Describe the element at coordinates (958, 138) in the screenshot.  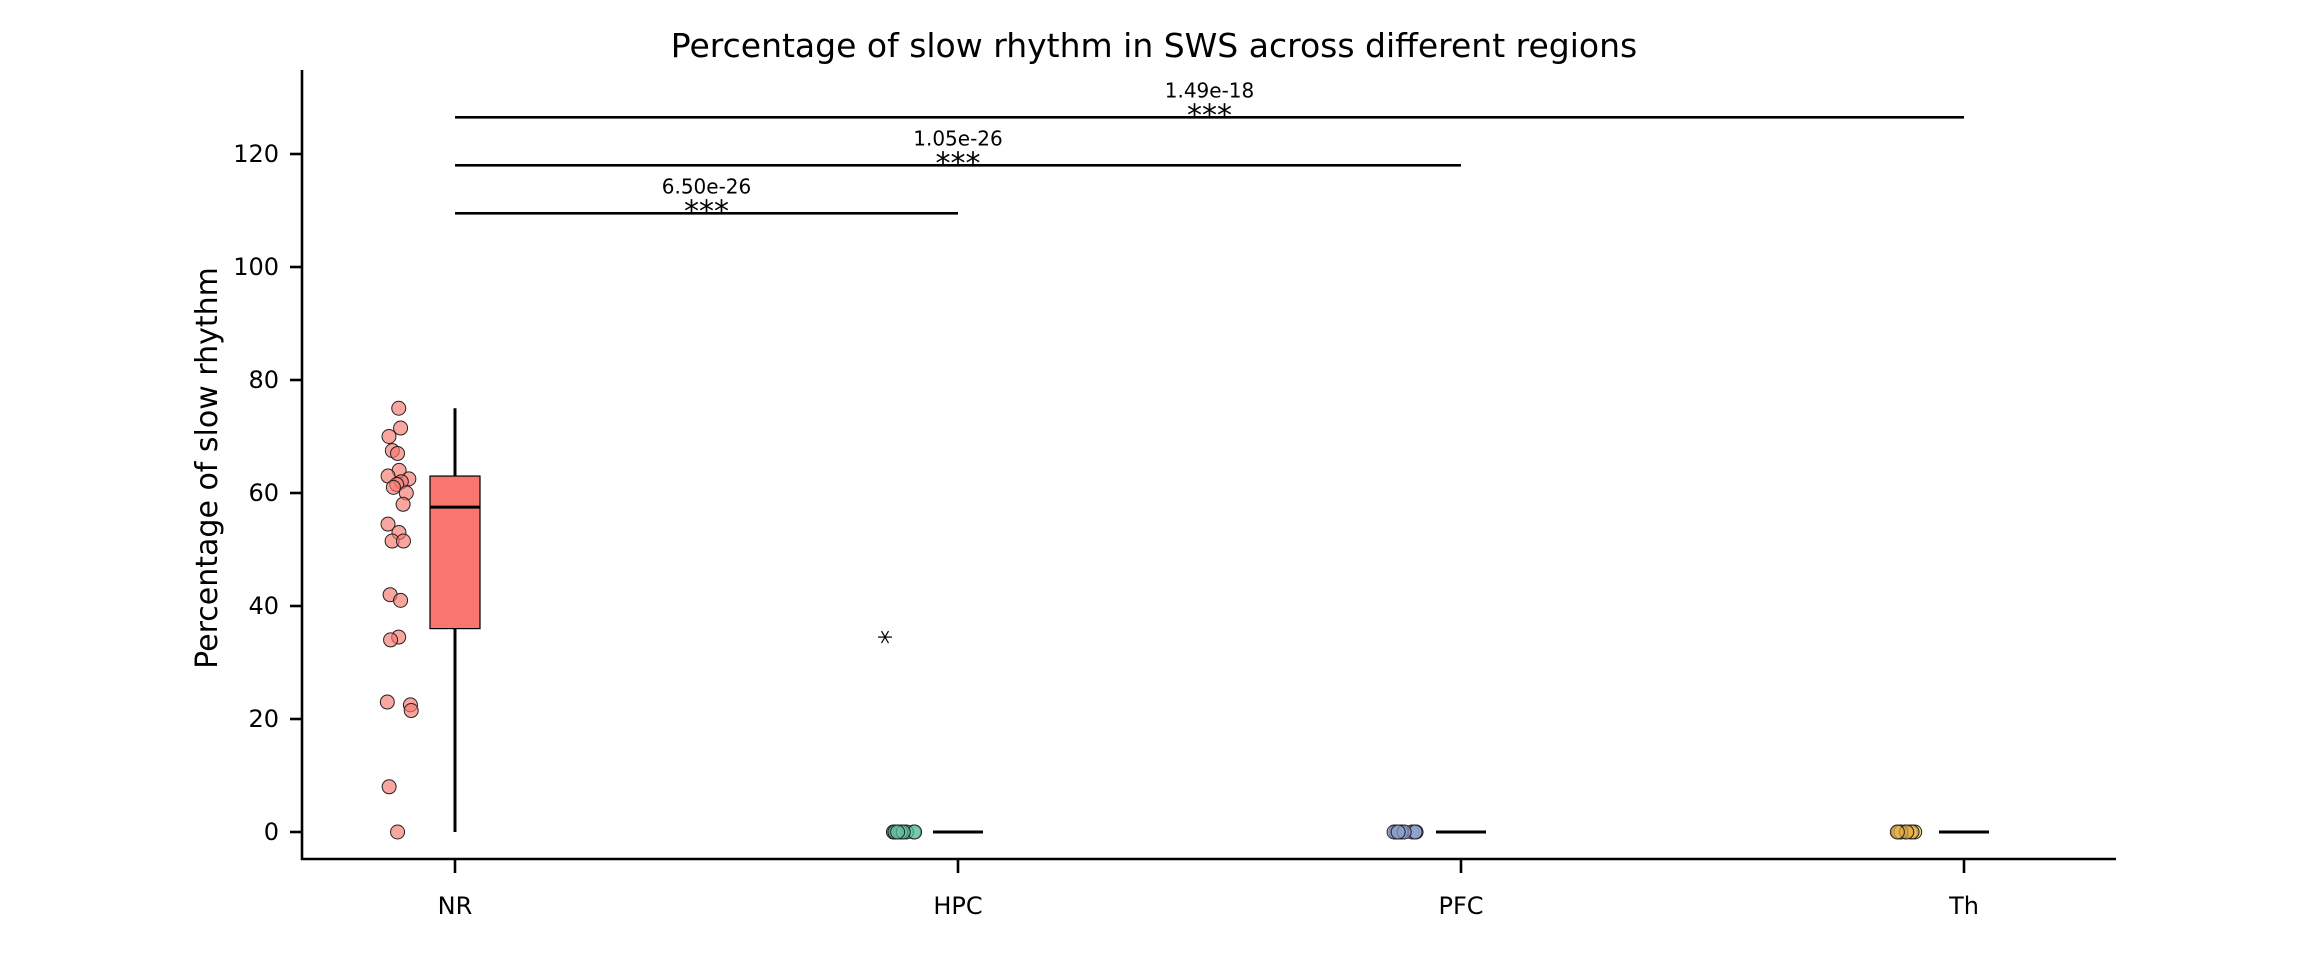
I see `significance-p-value: 1.05e-26` at that location.